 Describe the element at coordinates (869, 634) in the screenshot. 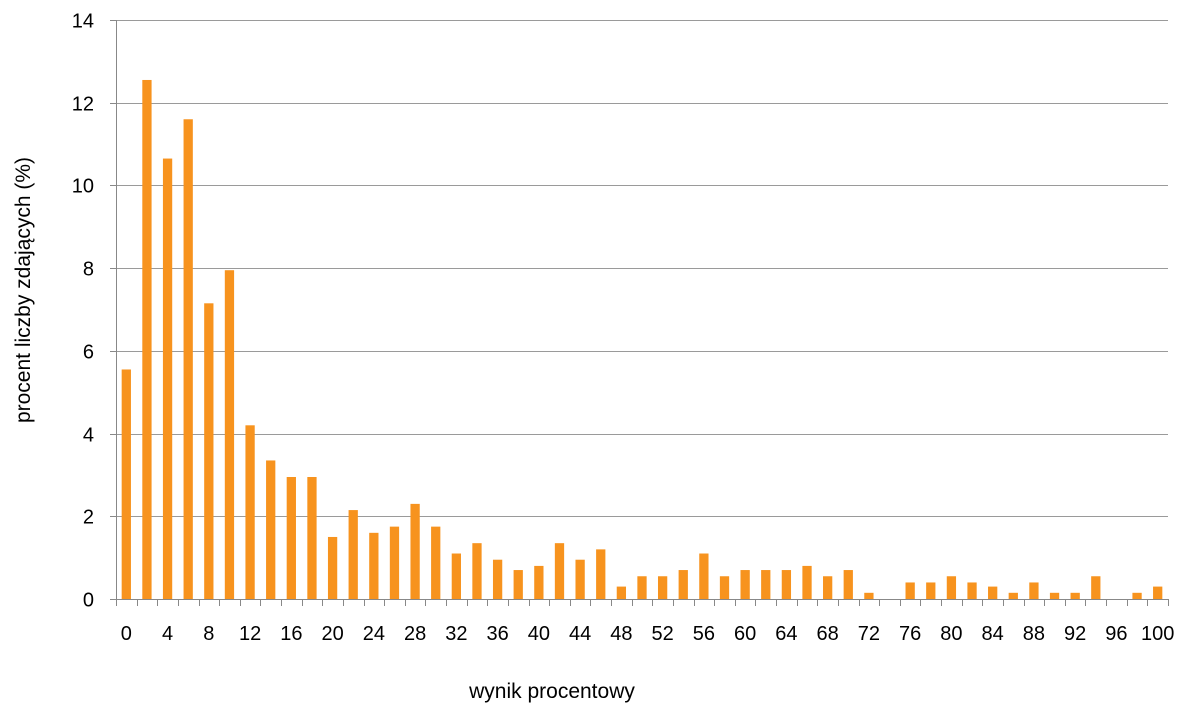

I see `x-tick-label: 72` at that location.